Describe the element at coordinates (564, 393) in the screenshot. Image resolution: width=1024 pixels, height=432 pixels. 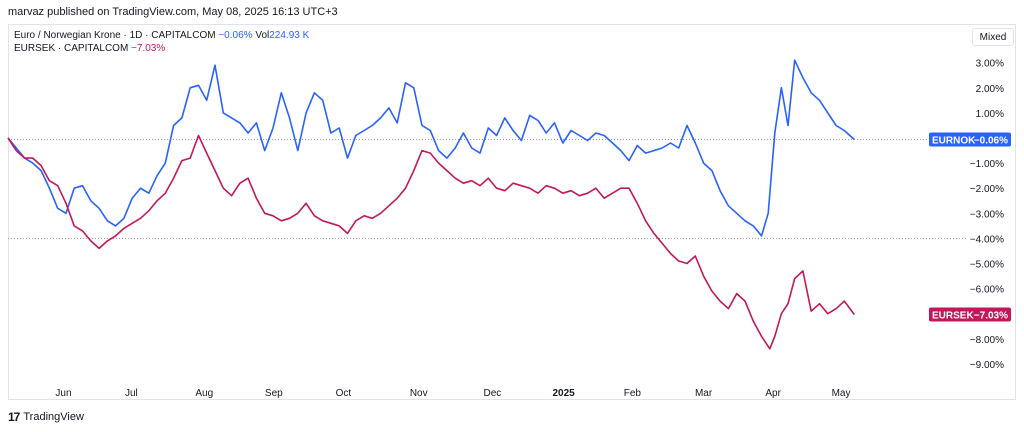
I see `x-tick-label: 2025` at that location.